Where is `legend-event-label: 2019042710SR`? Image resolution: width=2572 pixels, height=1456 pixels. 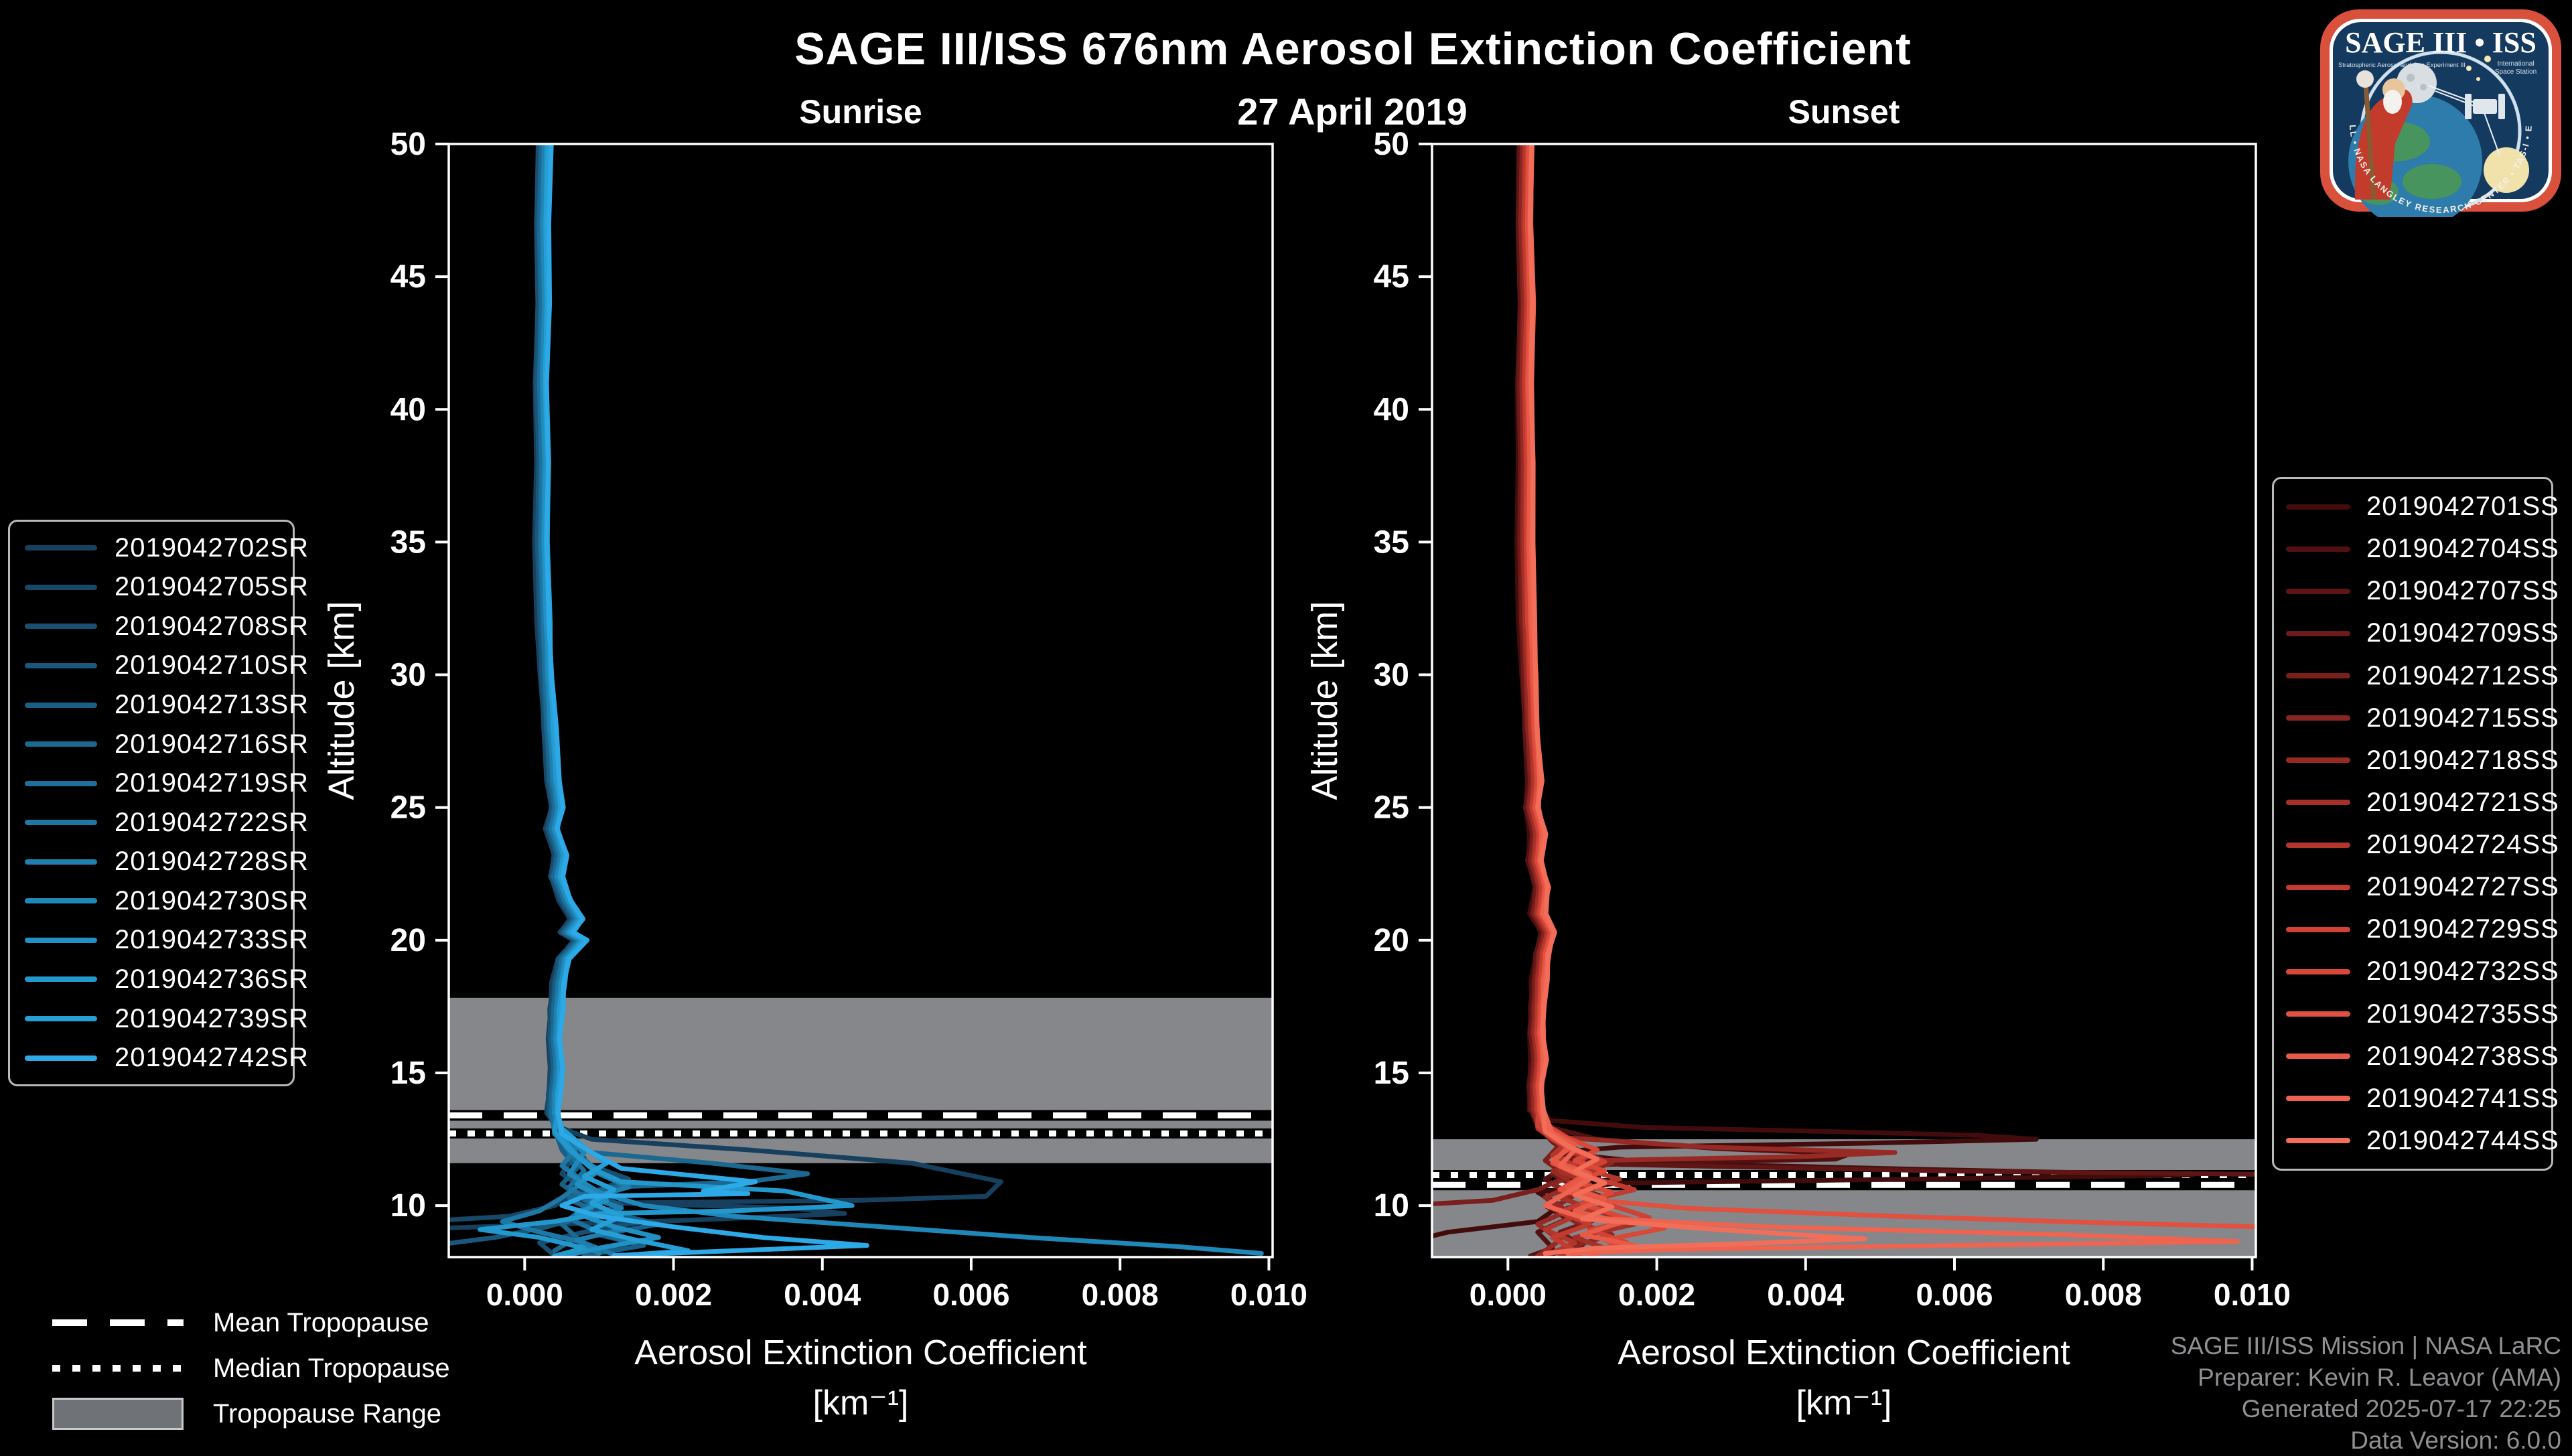 legend-event-label: 2019042710SR is located at coordinates (212, 665).